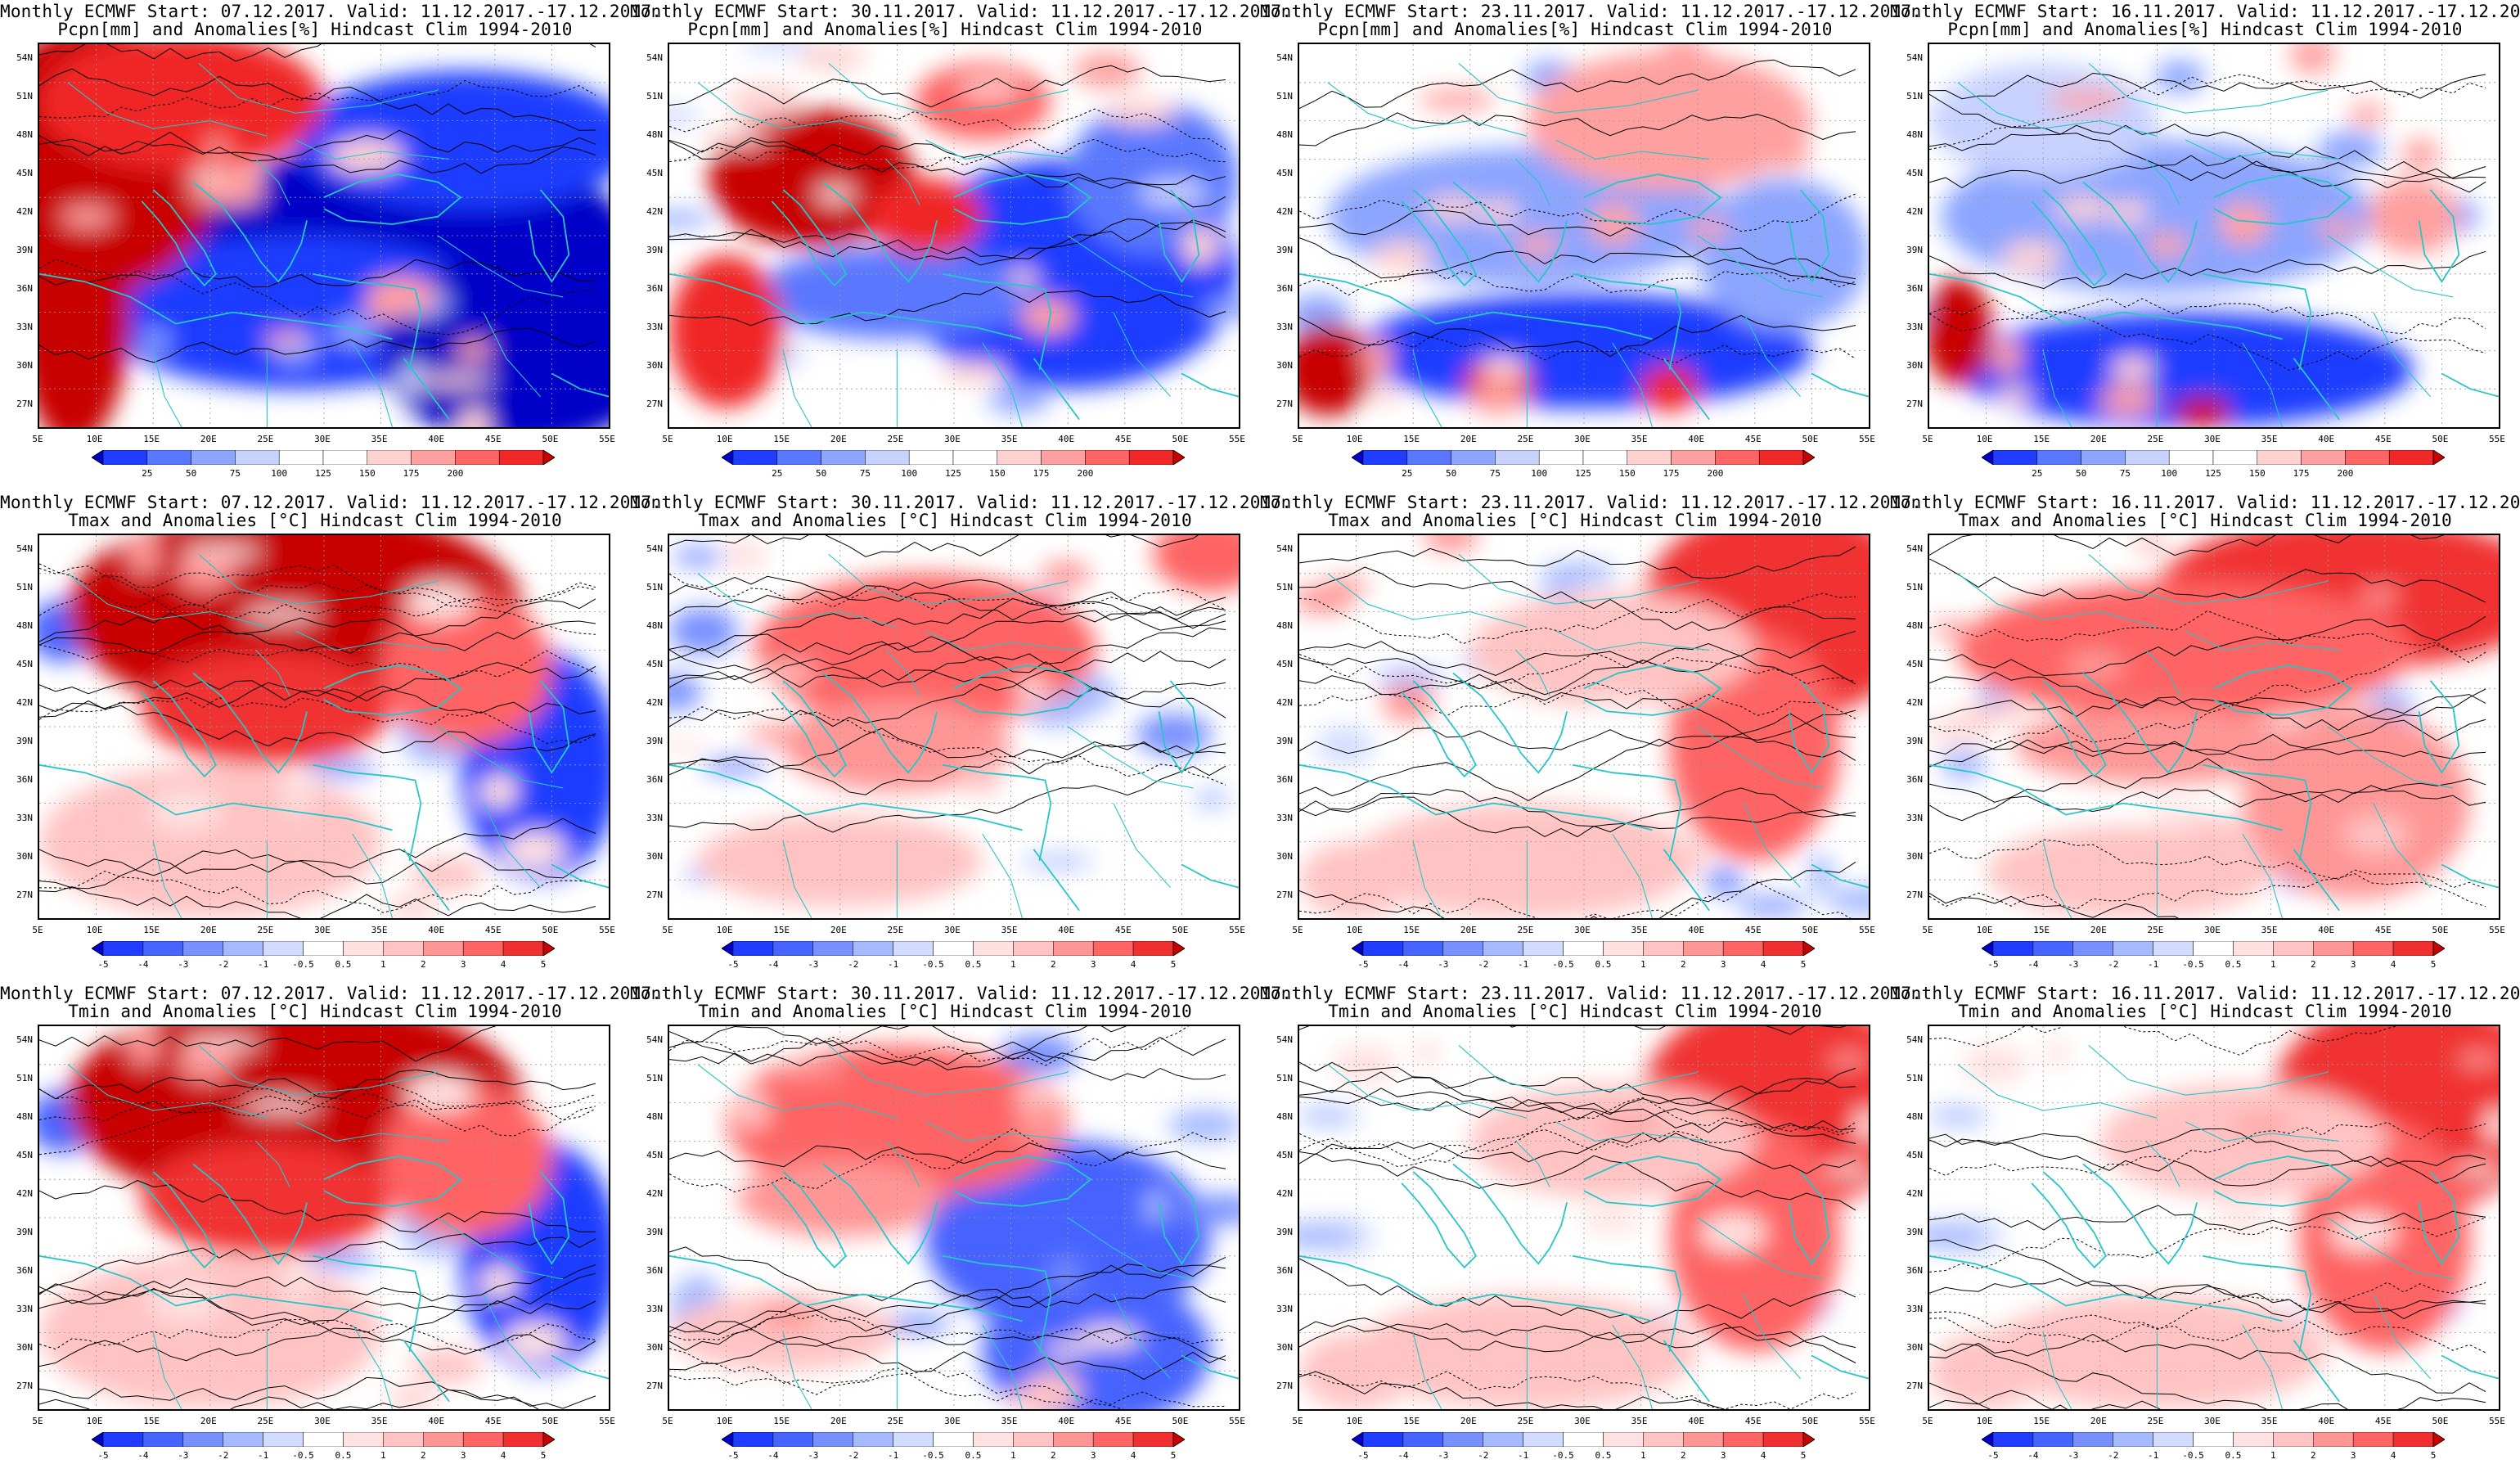 Image resolution: width=2520 pixels, height=1473 pixels. Describe the element at coordinates (493, 439) in the screenshot. I see `longitude-label: 45E` at that location.